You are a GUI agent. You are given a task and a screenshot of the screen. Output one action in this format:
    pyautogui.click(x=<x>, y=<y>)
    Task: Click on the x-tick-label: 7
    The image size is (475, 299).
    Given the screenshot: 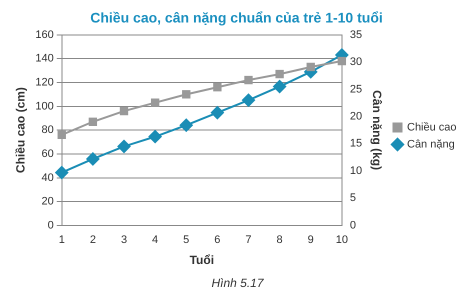 What is the action you would take?
    pyautogui.click(x=248, y=240)
    